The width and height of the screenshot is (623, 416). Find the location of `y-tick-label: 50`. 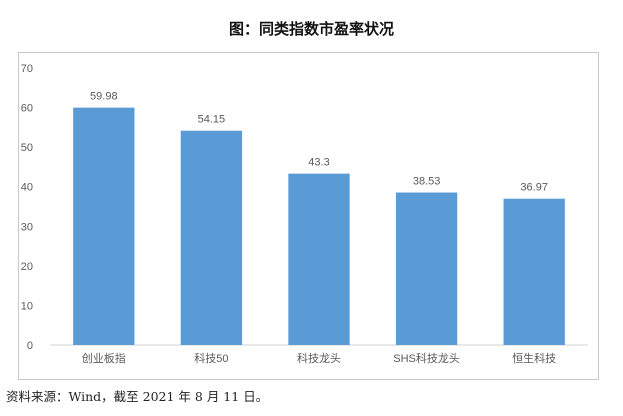

y-tick-label: 50 is located at coordinates (27, 148).